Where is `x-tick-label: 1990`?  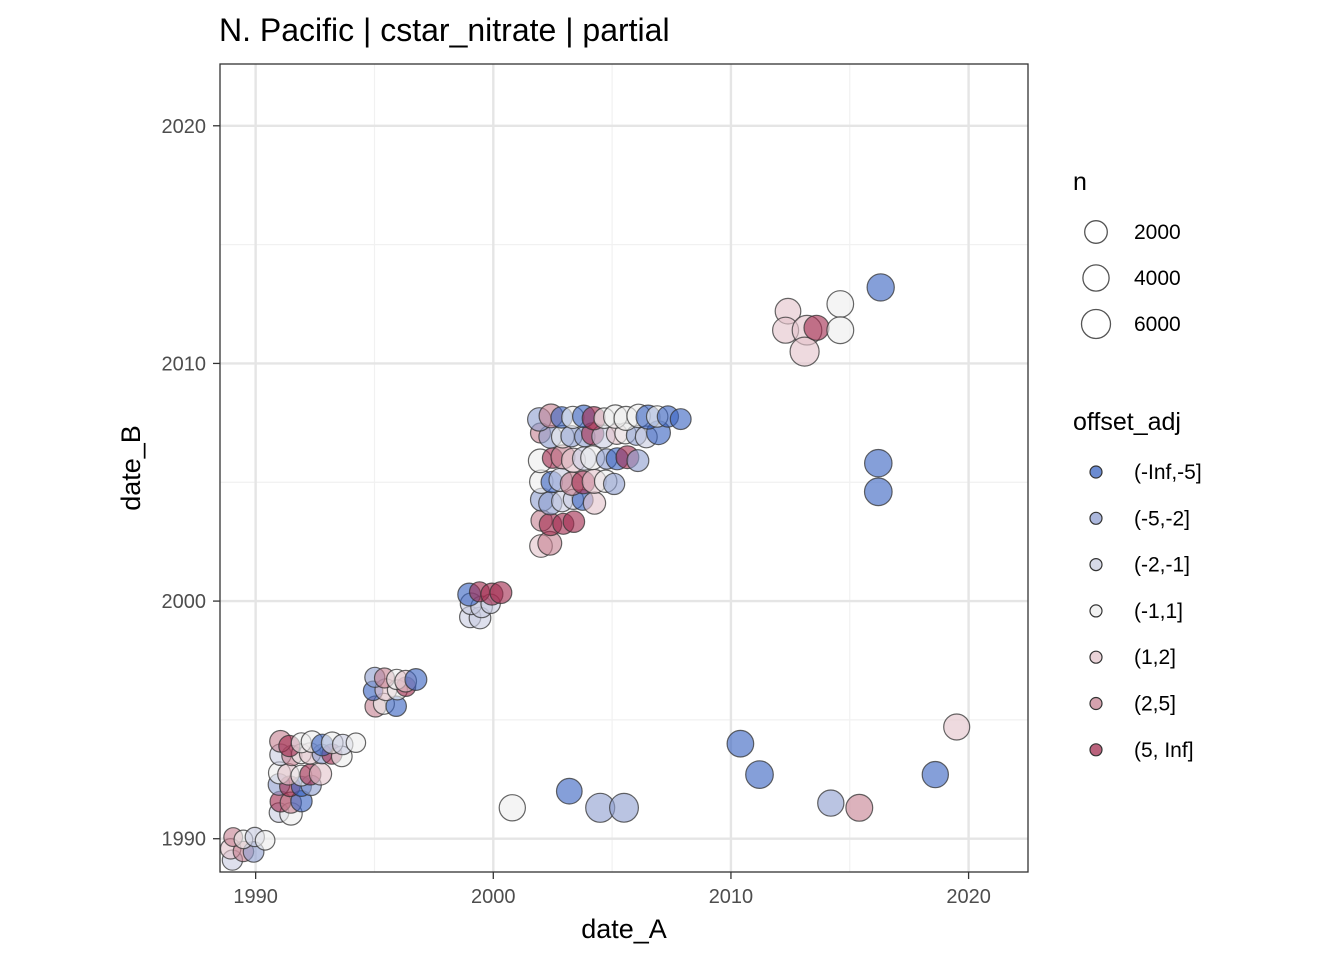
x-tick-label: 1990 is located at coordinates (255, 897).